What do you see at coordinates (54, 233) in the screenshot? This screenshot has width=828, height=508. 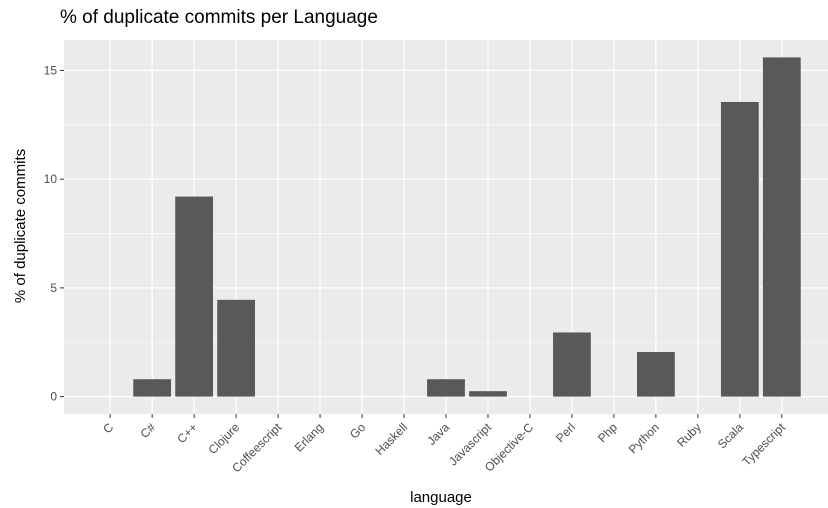 I see `y-axis: 0 5 10 15` at bounding box center [54, 233].